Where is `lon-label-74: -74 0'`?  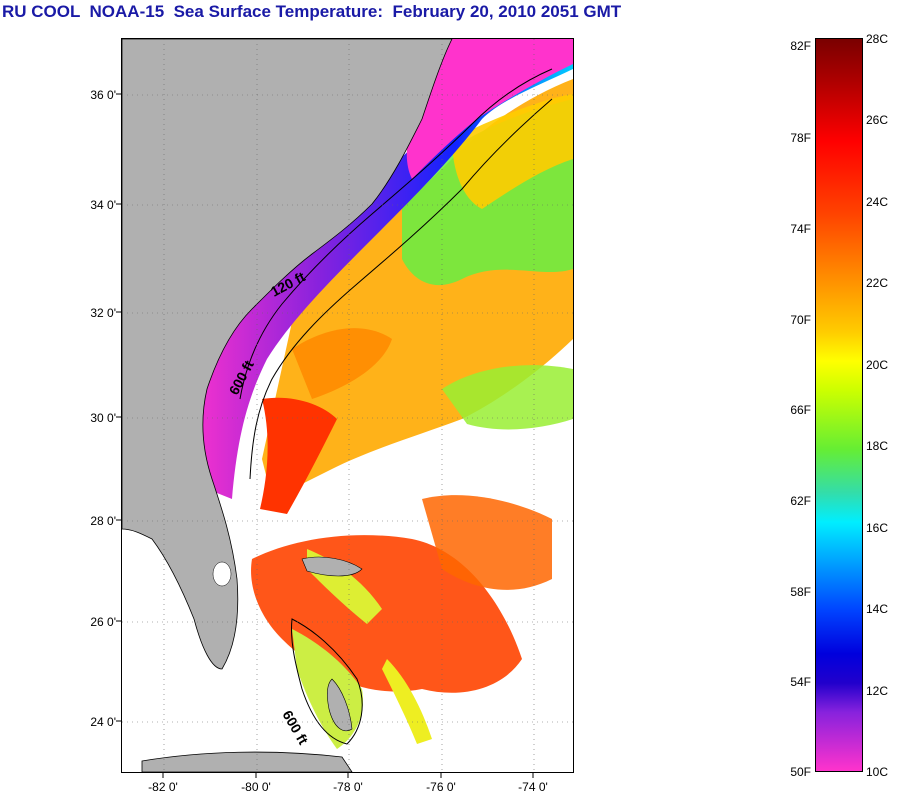 lon-label-74: -74 0' is located at coordinates (533, 787).